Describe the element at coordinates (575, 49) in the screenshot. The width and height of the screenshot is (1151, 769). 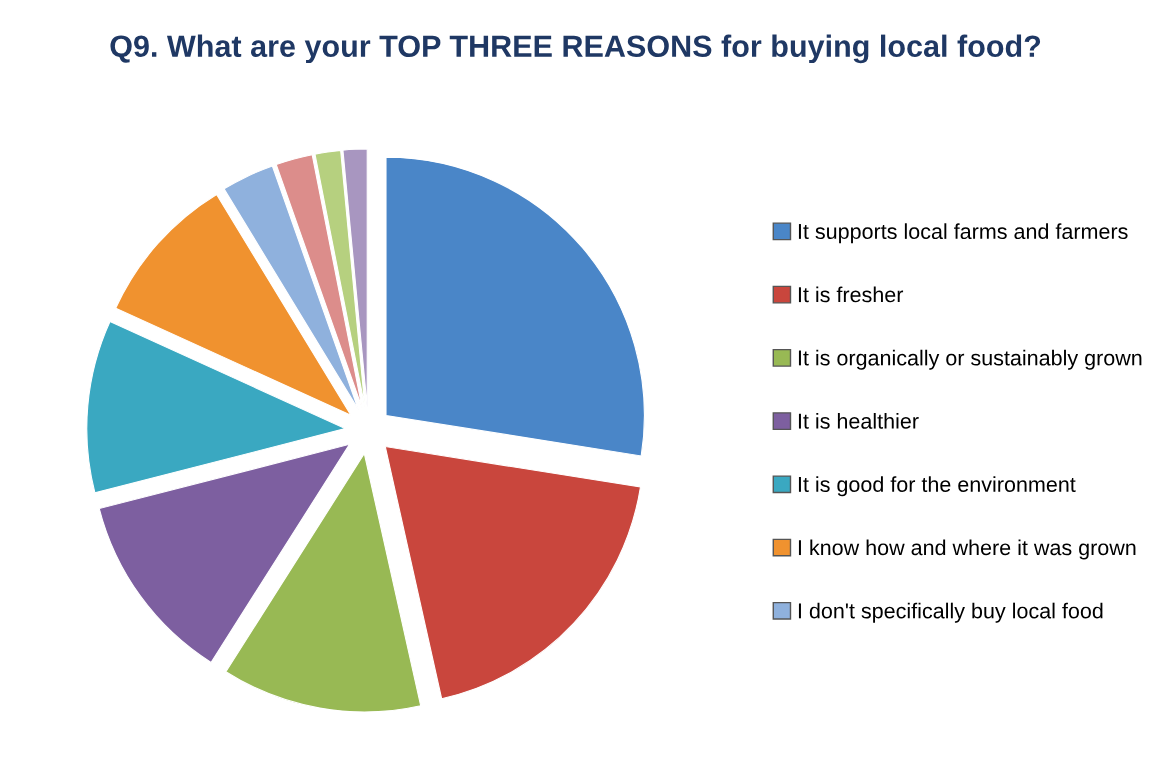
I see `chart-title: Q9. What are your TOP THREE REASONS for buying local food?` at that location.